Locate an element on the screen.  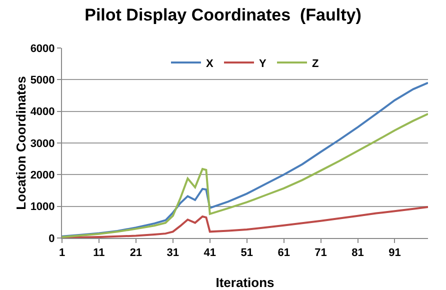
y-tick-label: 1000 is located at coordinates (42, 207).